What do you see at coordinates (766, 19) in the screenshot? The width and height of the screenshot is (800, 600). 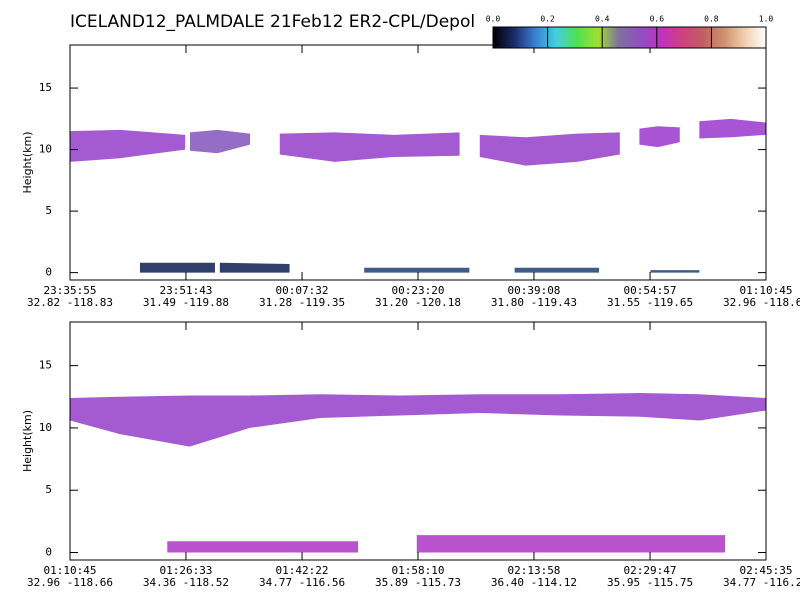 I see `colorbar-tick-label: 1.0` at bounding box center [766, 19].